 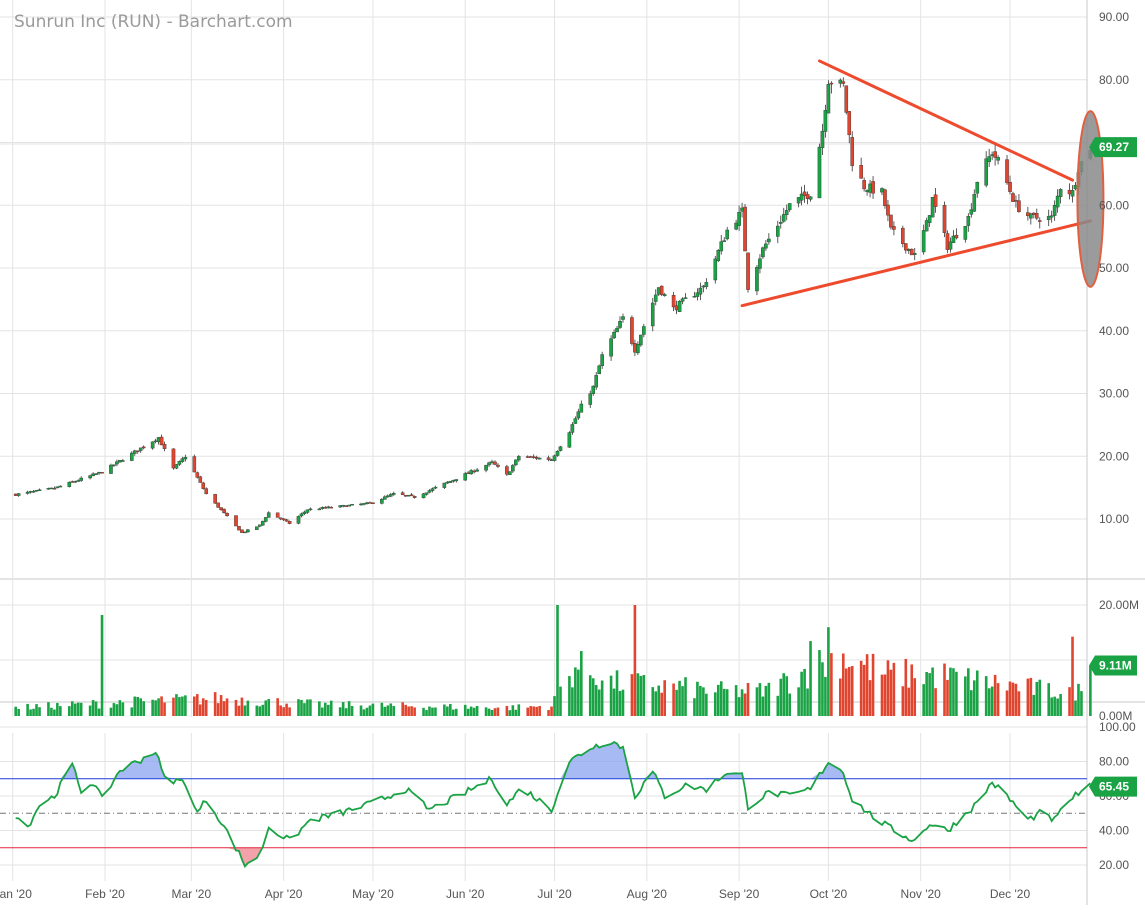 I want to click on price-last-value: 69.27, so click(x=1114, y=147).